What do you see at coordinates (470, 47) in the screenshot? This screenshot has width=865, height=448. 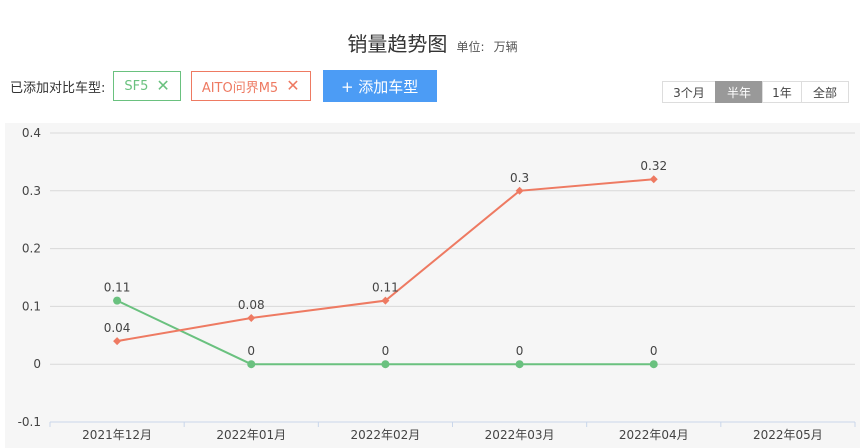 I see `unit-label: 单位:` at bounding box center [470, 47].